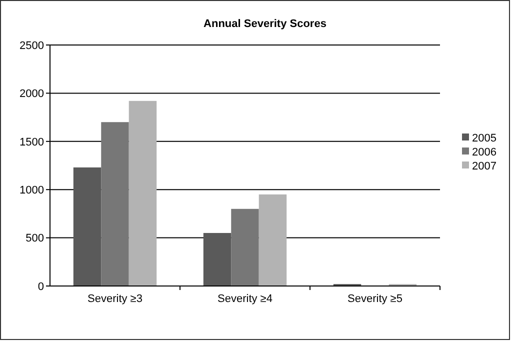 The width and height of the screenshot is (512, 348). I want to click on y-tick-label: 2000, so click(32, 94).